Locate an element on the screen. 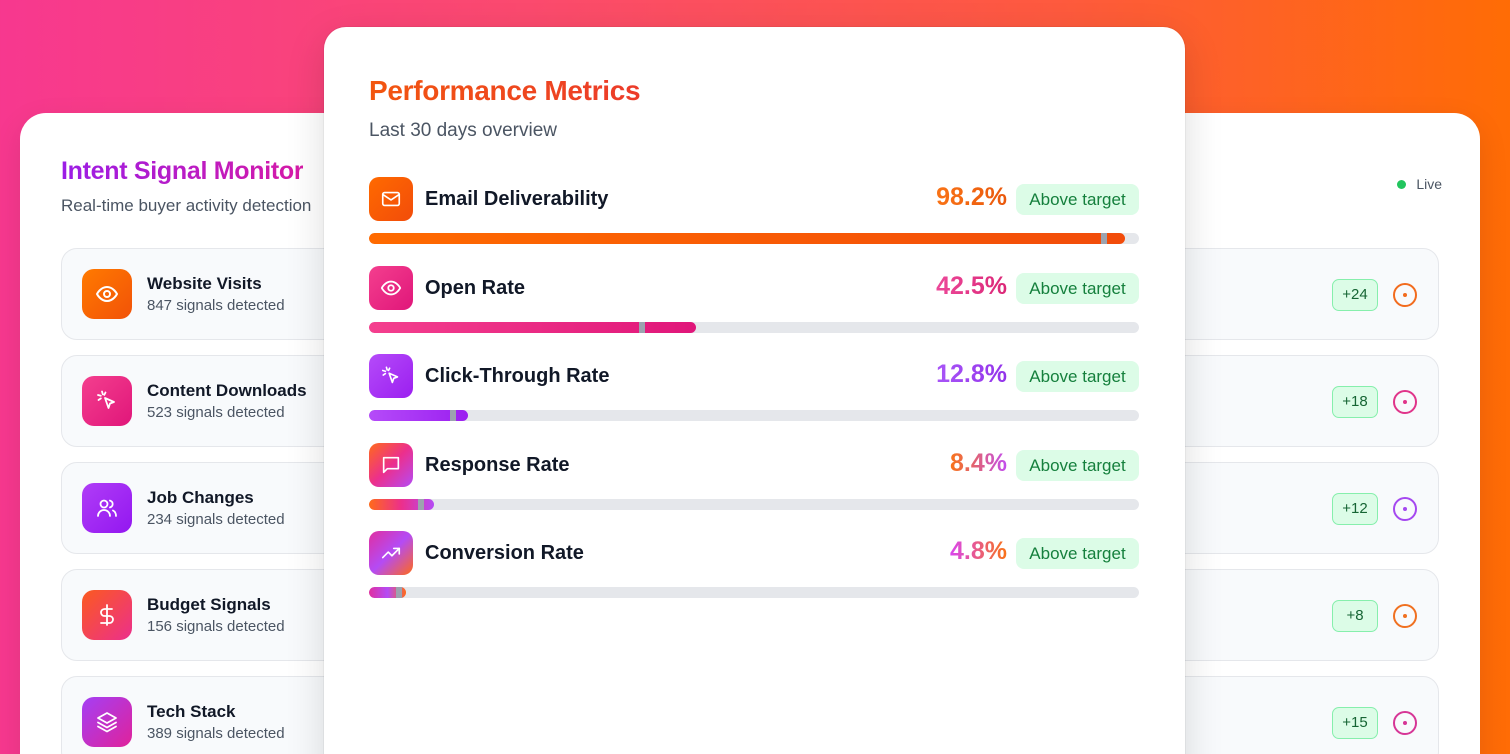 The image size is (1510, 754). metric-value: 4.8% is located at coordinates (978, 551).